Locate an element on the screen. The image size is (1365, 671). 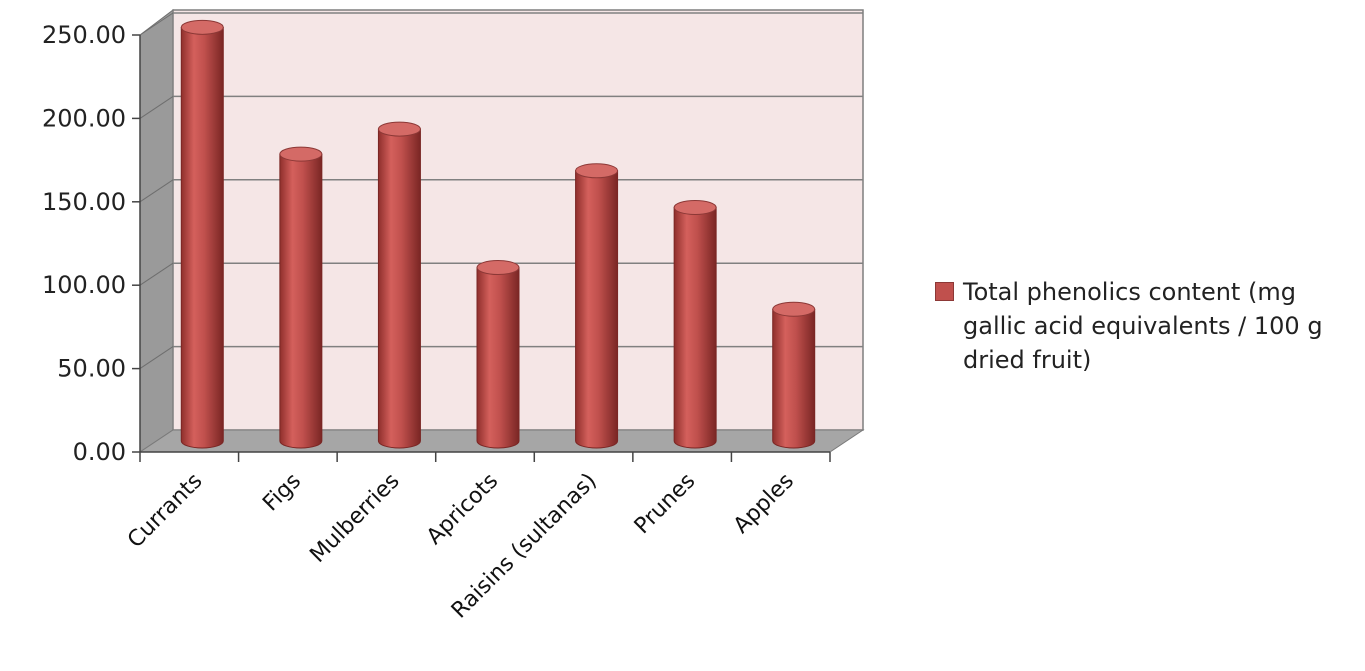
x-tick-label: Prunes is located at coordinates (665, 504).